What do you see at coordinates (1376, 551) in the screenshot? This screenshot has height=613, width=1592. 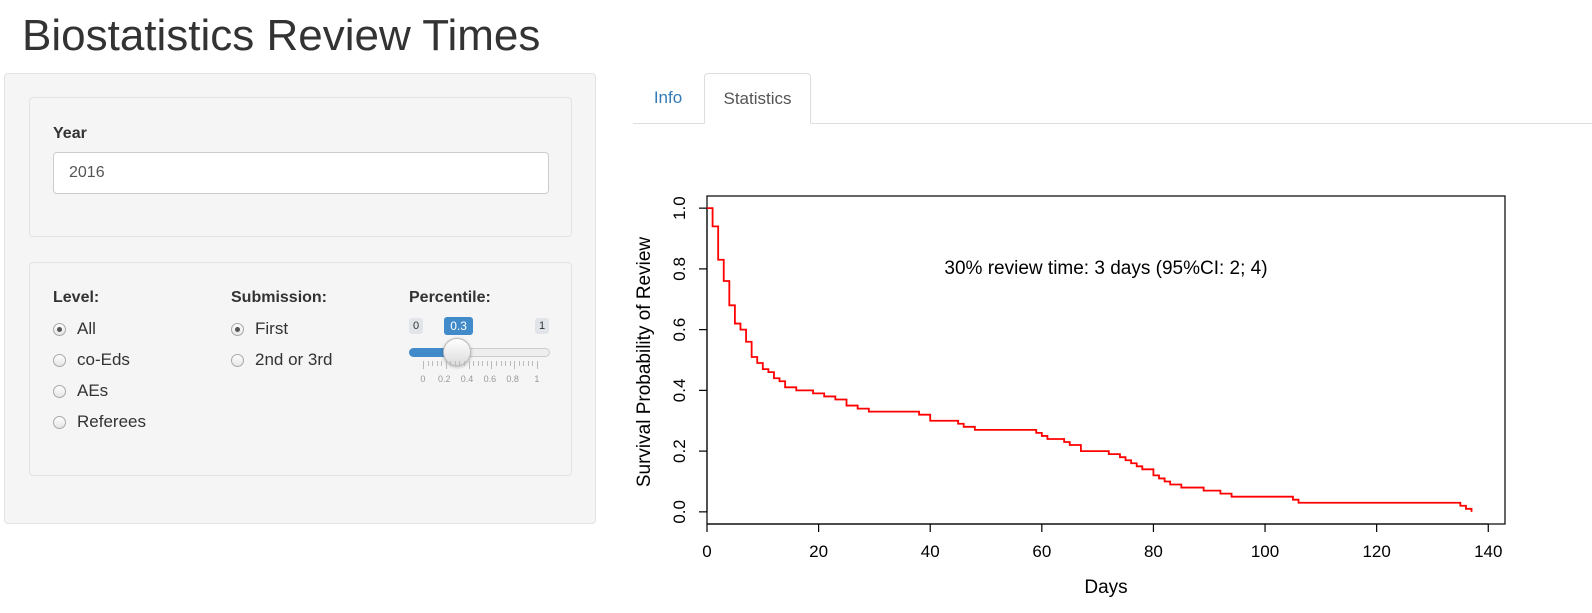 I see `x-tick-label: 120` at bounding box center [1376, 551].